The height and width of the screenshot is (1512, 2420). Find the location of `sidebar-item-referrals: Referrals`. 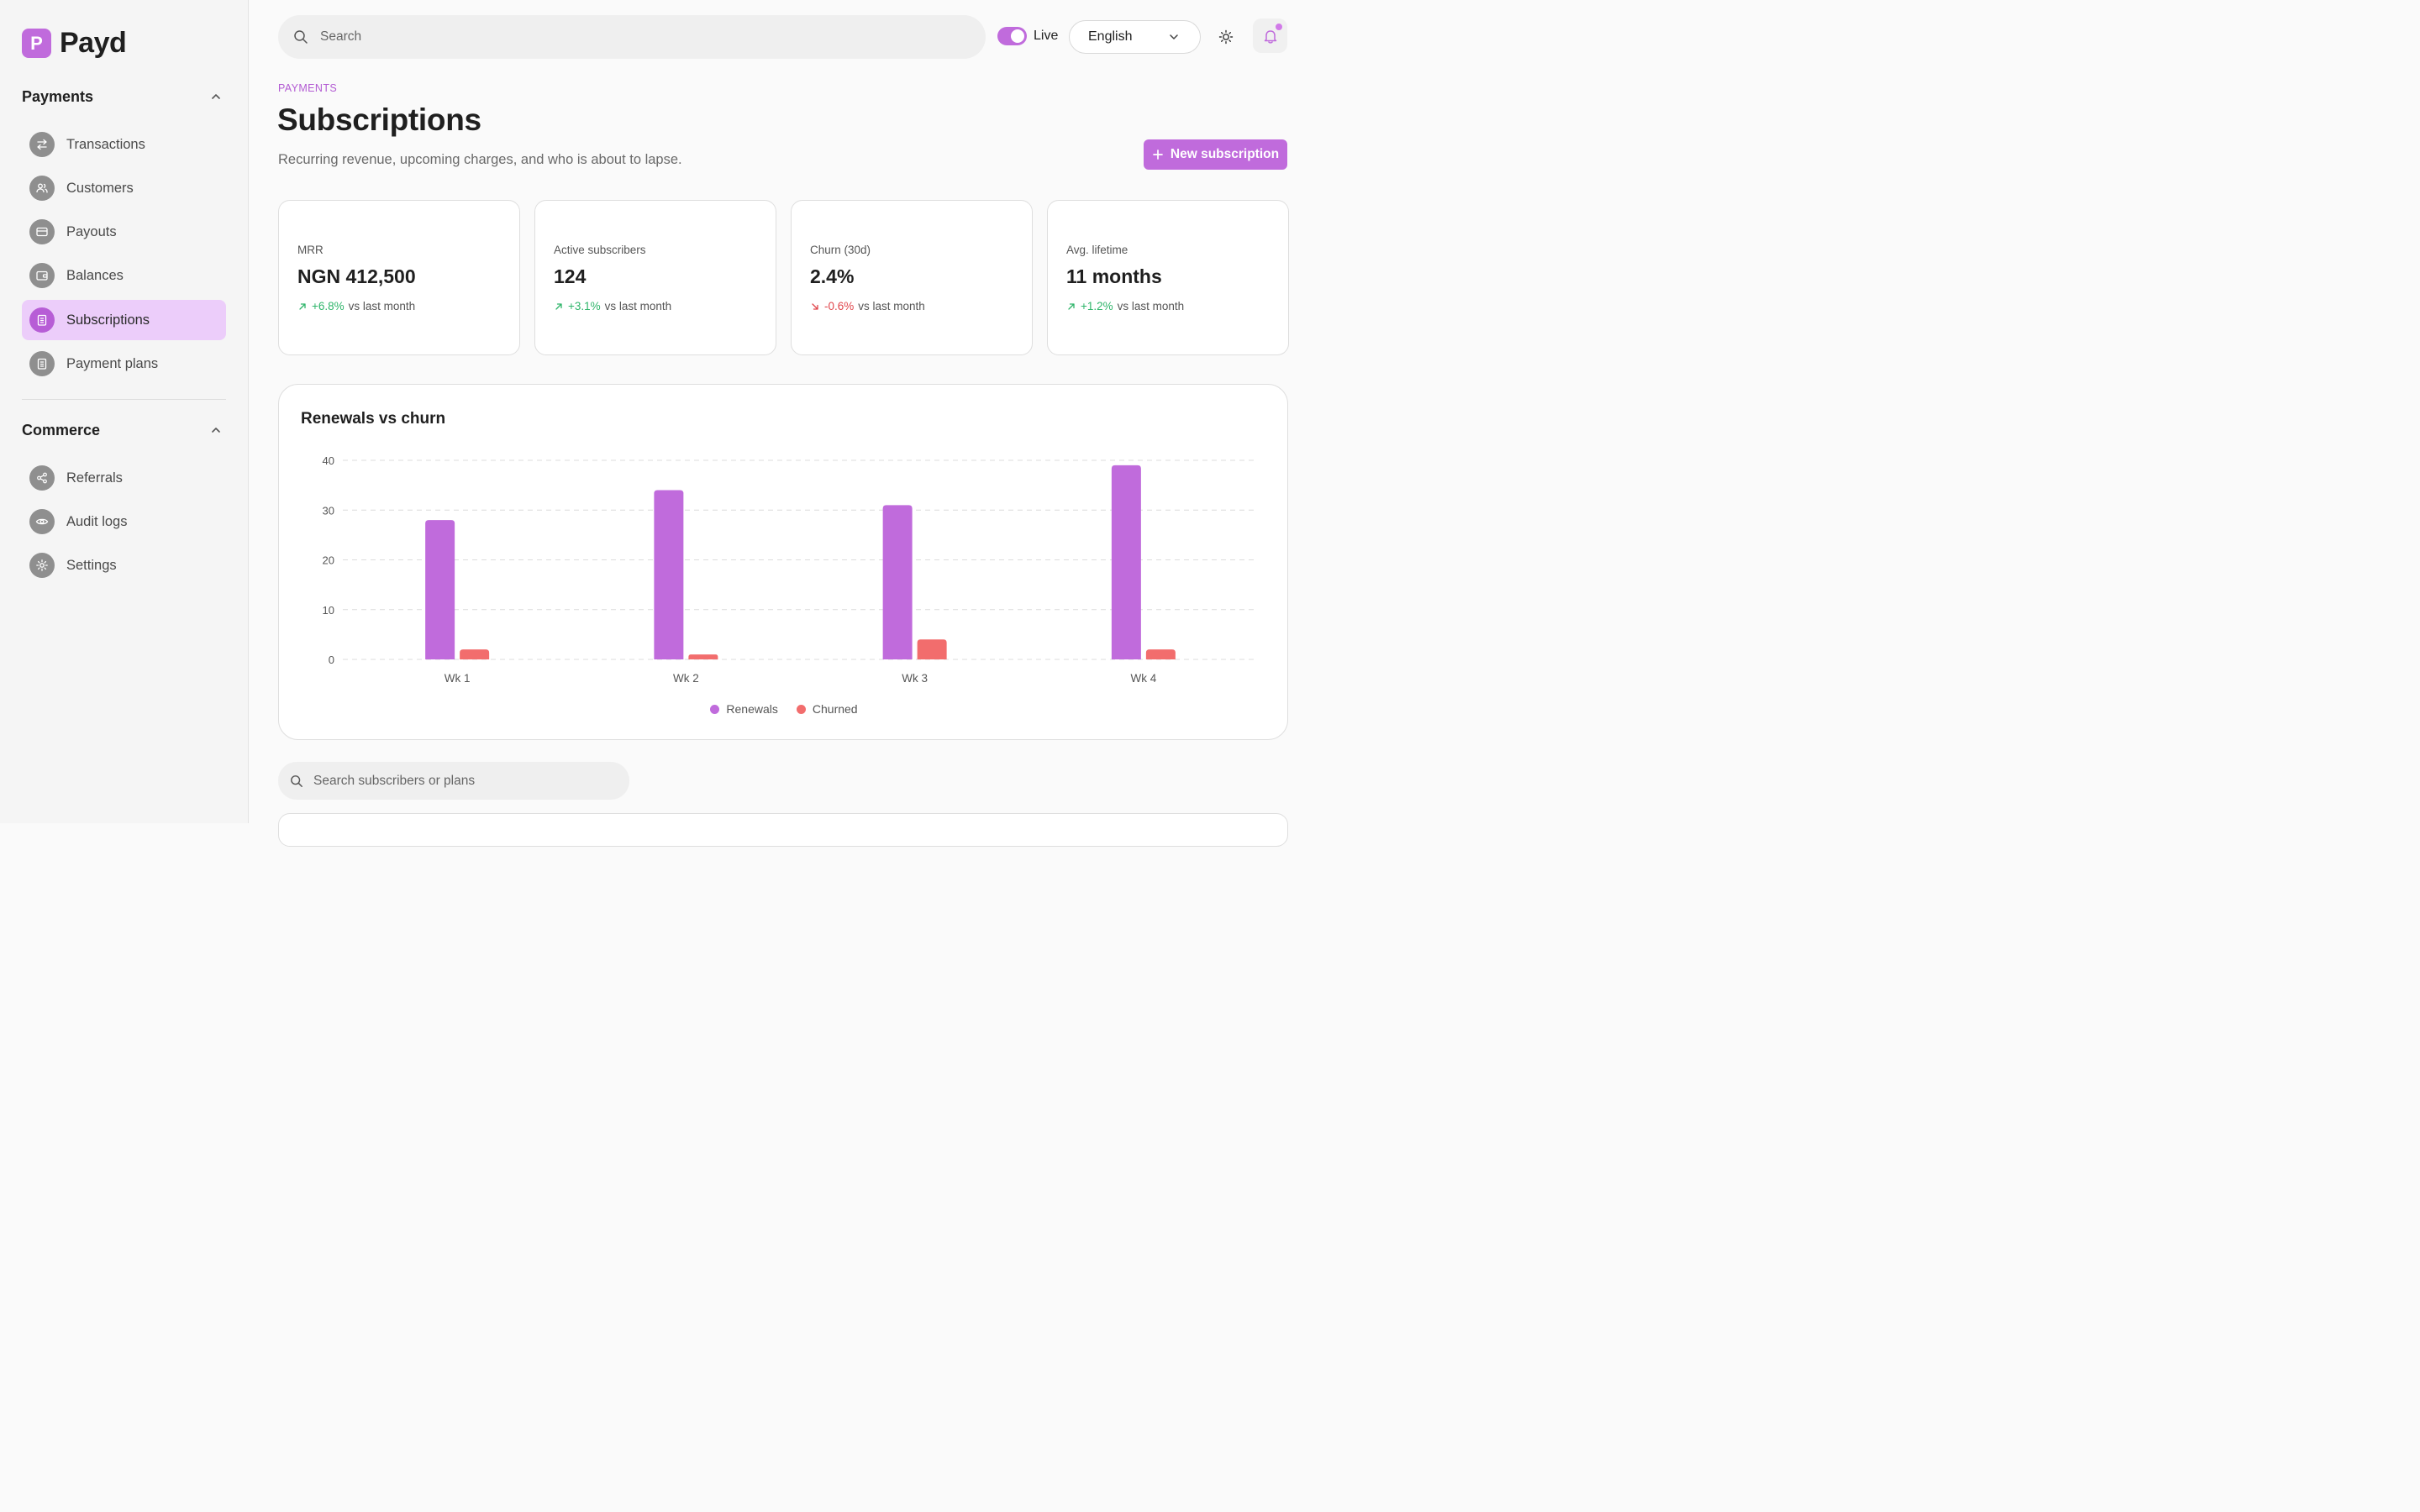

sidebar-item-referrals: Referrals is located at coordinates (124, 478).